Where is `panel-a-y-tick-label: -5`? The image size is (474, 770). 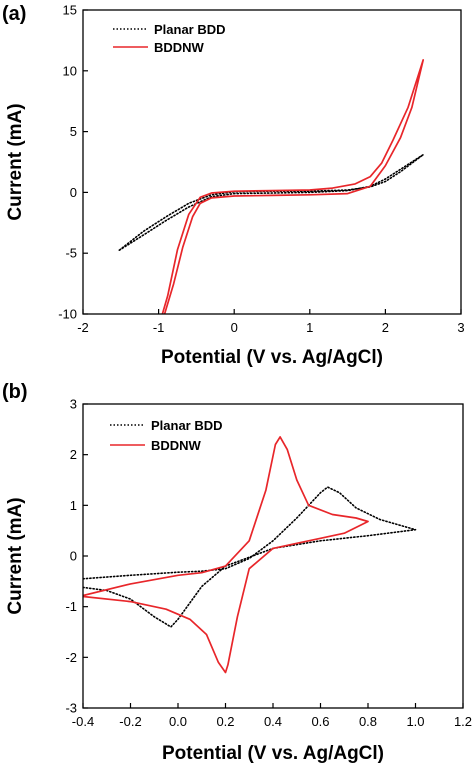 panel-a-y-tick-label: -5 is located at coordinates (71, 253).